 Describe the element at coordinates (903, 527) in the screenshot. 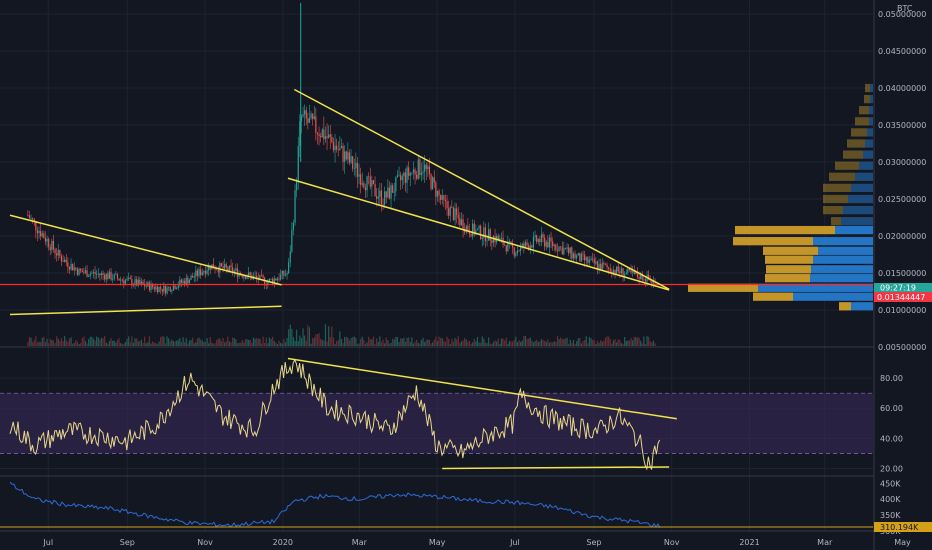

I see `last-volume-tag` at that location.